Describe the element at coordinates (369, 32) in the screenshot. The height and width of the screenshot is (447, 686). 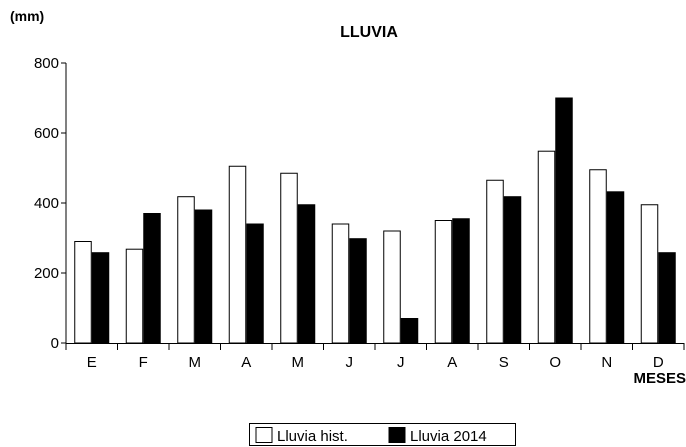
I see `chart-title: LLUVIA` at that location.